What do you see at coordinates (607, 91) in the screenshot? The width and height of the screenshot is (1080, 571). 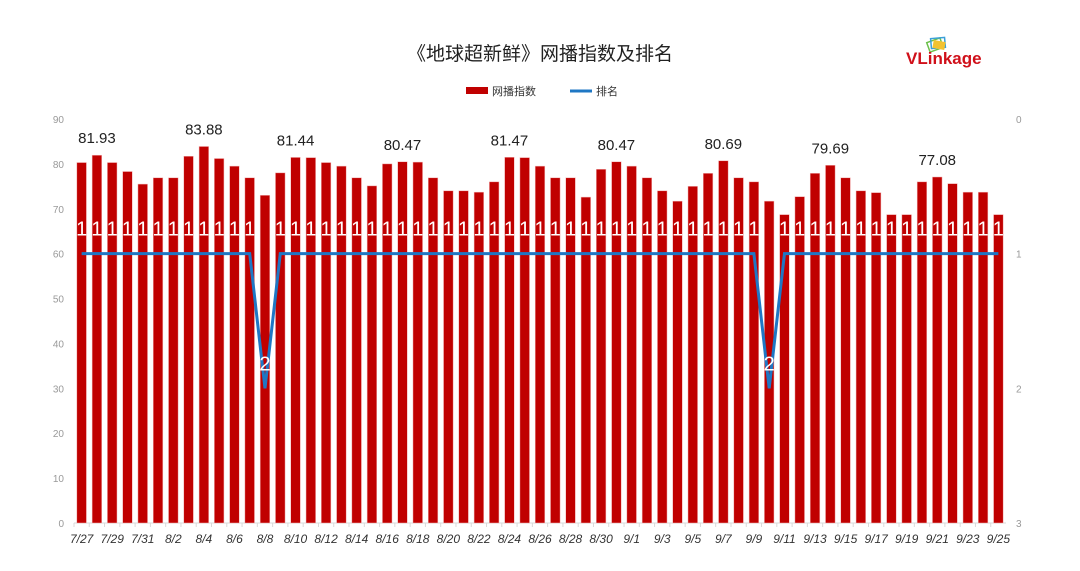 I see `legend-label-rank: 排名` at bounding box center [607, 91].